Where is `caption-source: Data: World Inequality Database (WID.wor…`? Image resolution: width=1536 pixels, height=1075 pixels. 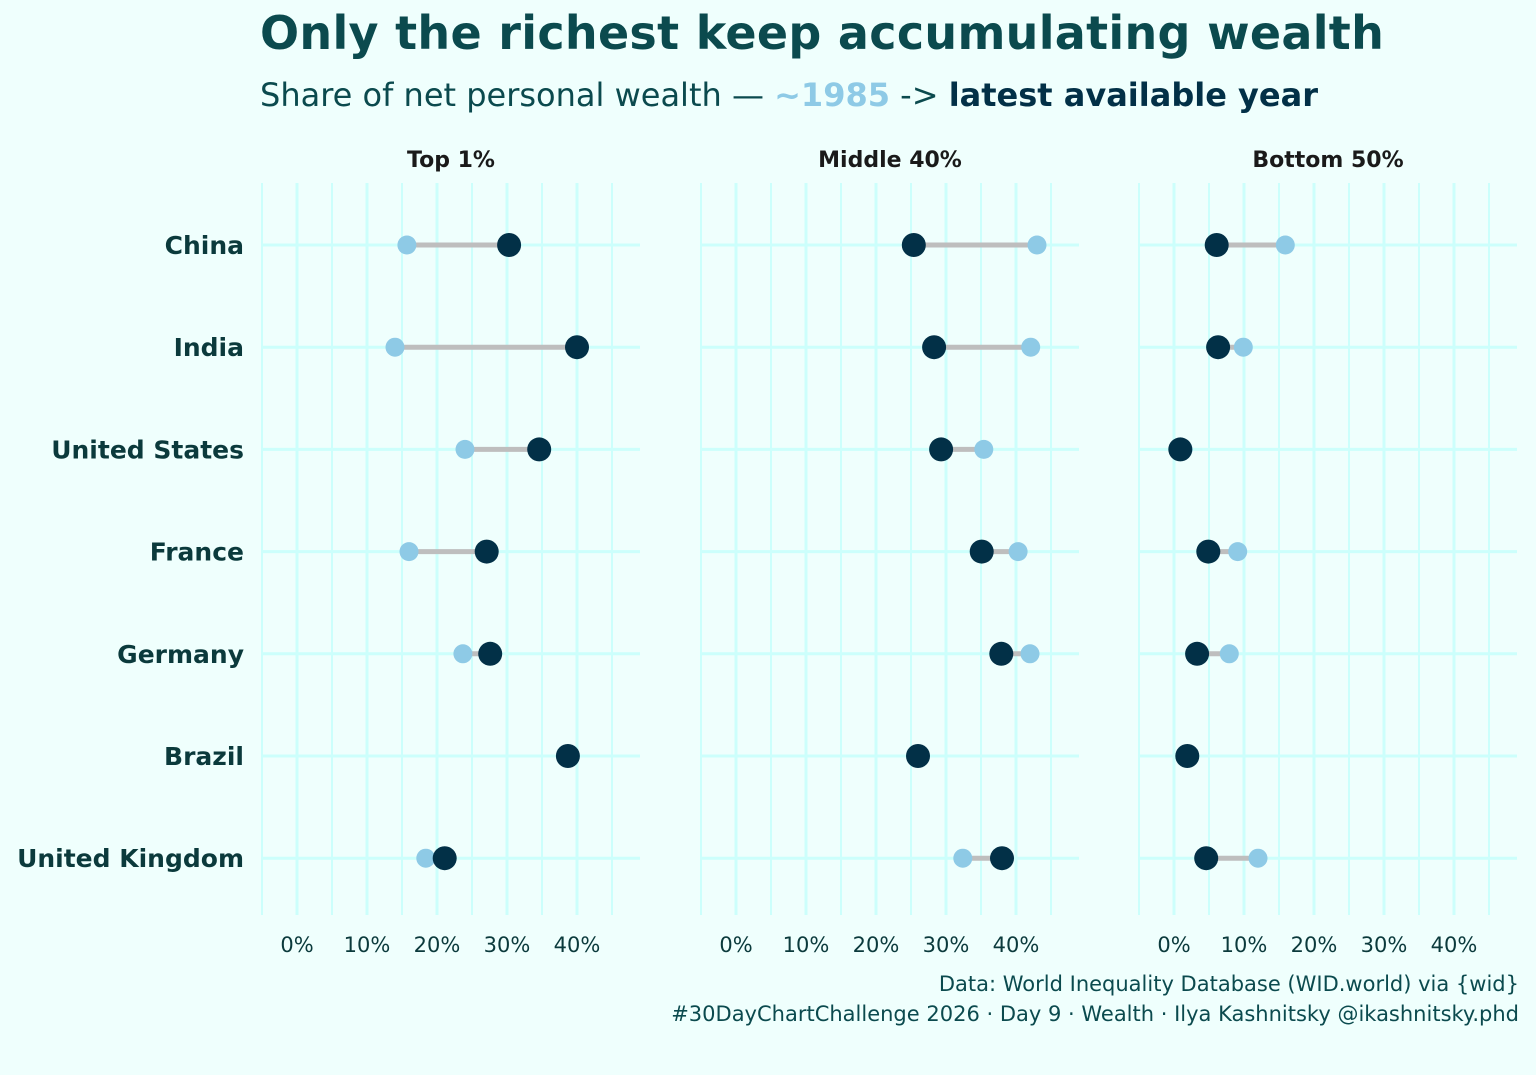 caption-source: Data: World Inequality Database (WID.wor… is located at coordinates (1228, 984).